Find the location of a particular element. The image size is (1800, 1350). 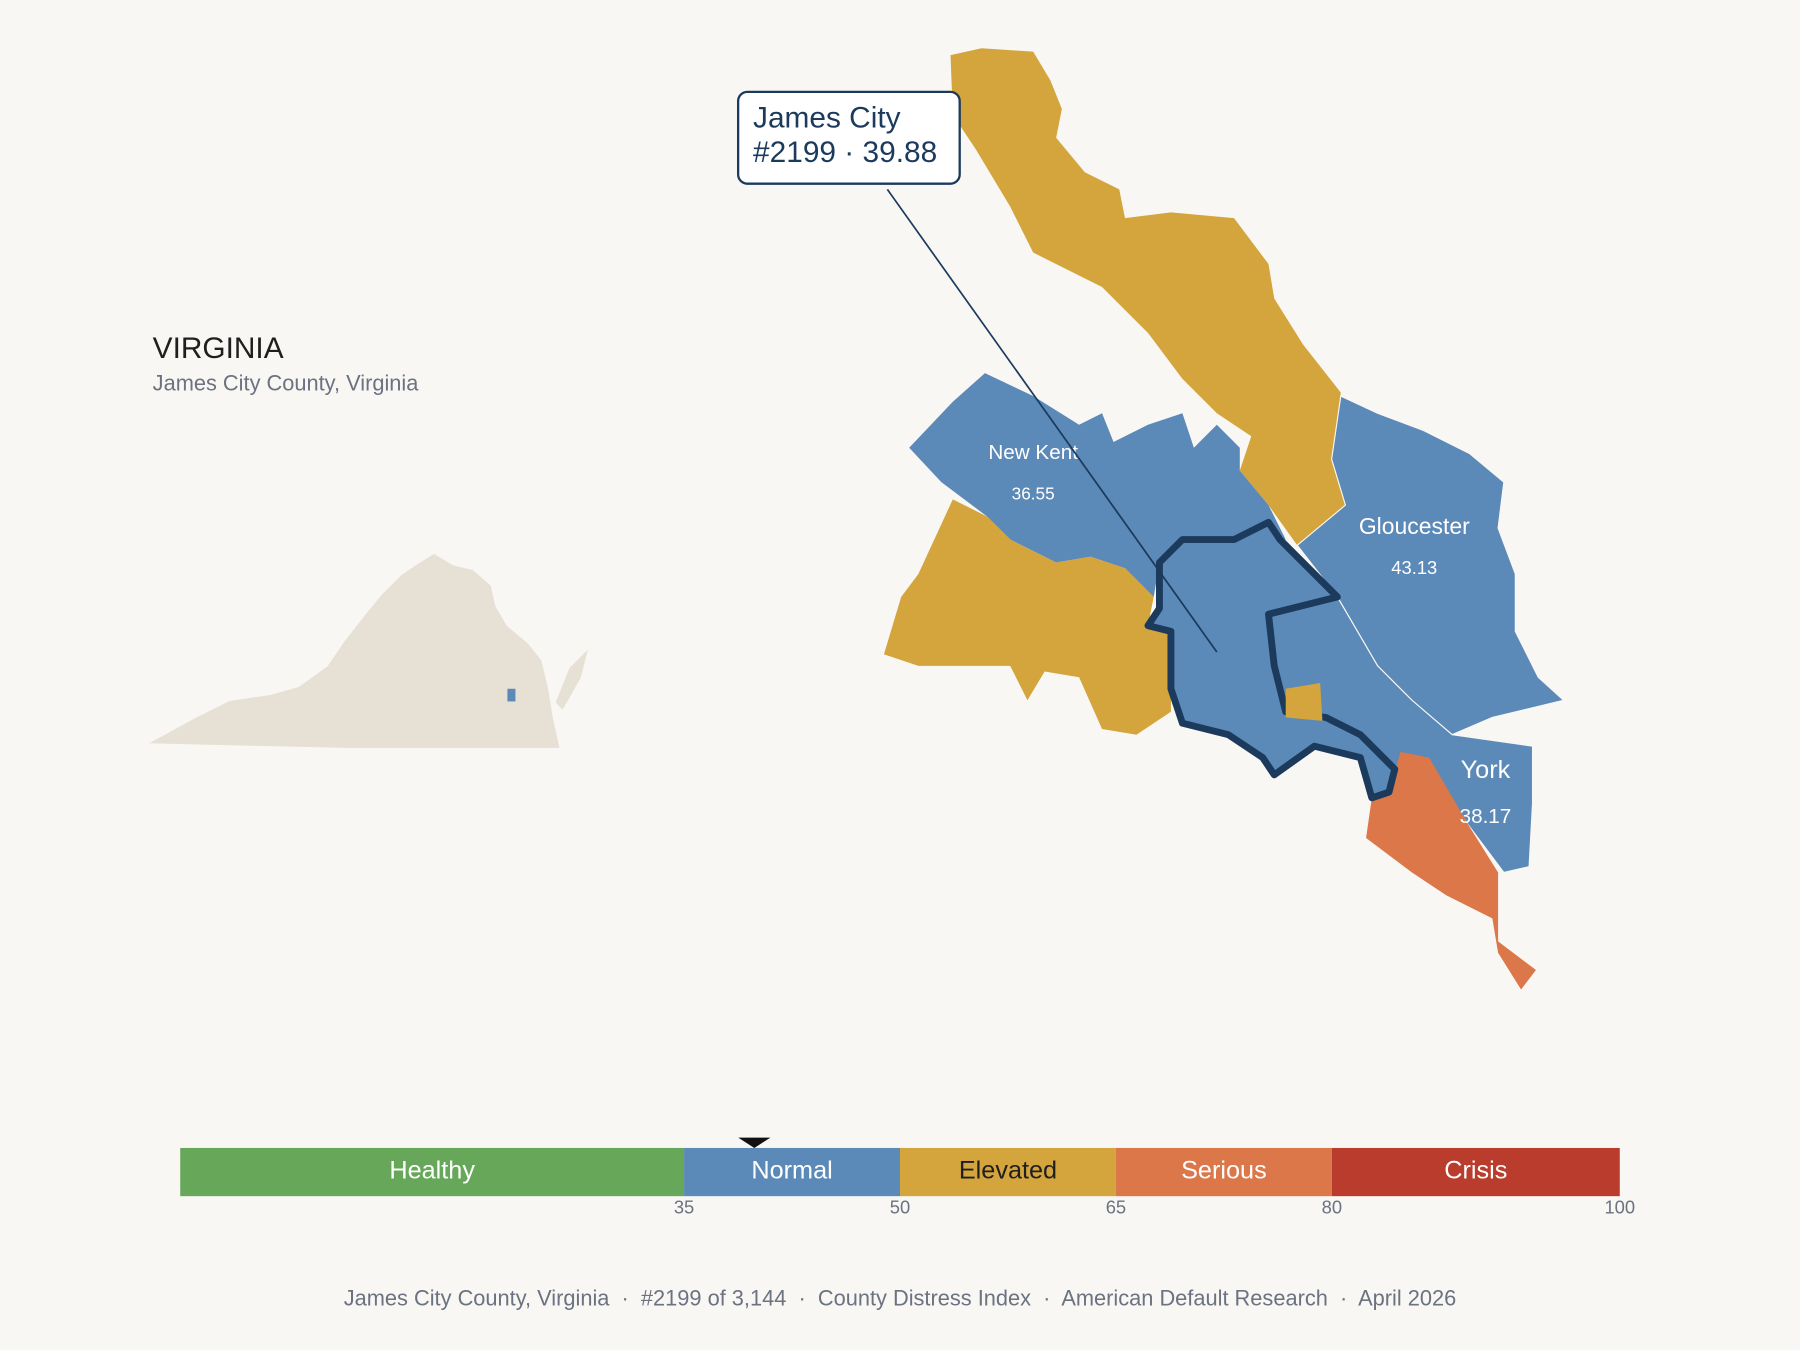

scale-band-label: Healthy is located at coordinates (432, 1171).